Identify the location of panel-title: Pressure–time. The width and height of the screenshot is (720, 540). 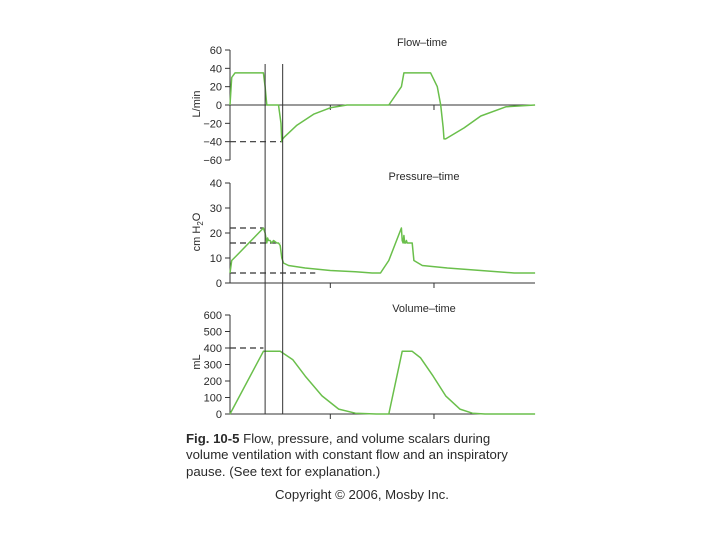
(424, 177).